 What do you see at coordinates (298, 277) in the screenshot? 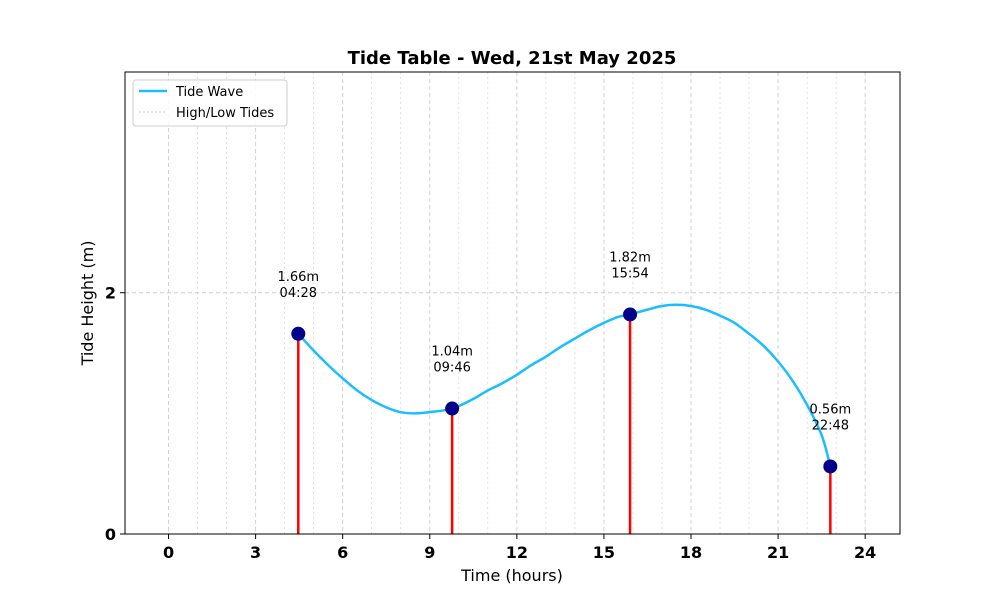
I see `tide-annotation-height: 1.66m` at bounding box center [298, 277].